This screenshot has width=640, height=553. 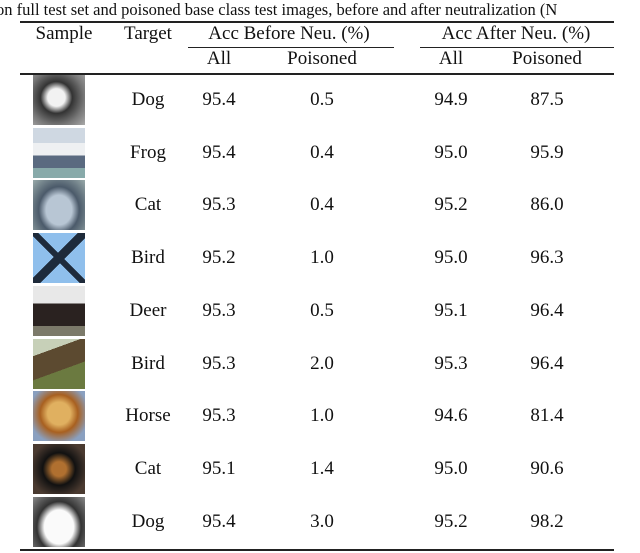 I want to click on header-sample: Sample, so click(x=64, y=33).